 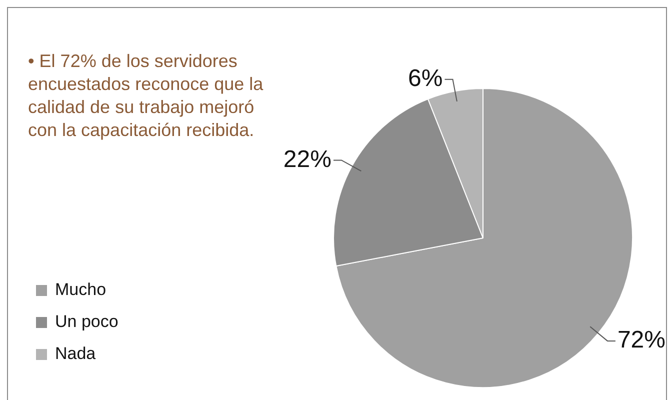 I want to click on data-label: 22%, so click(x=307, y=159).